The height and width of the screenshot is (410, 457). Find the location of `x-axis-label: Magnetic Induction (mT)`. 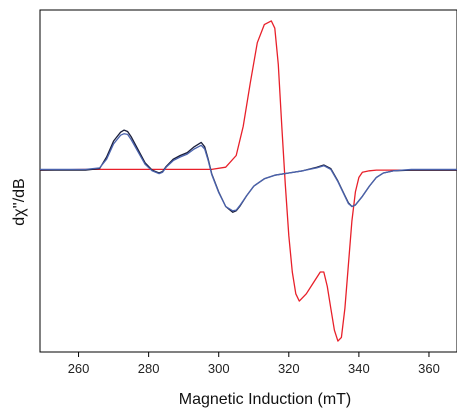

x-axis-label: Magnetic Induction (mT) is located at coordinates (265, 399).